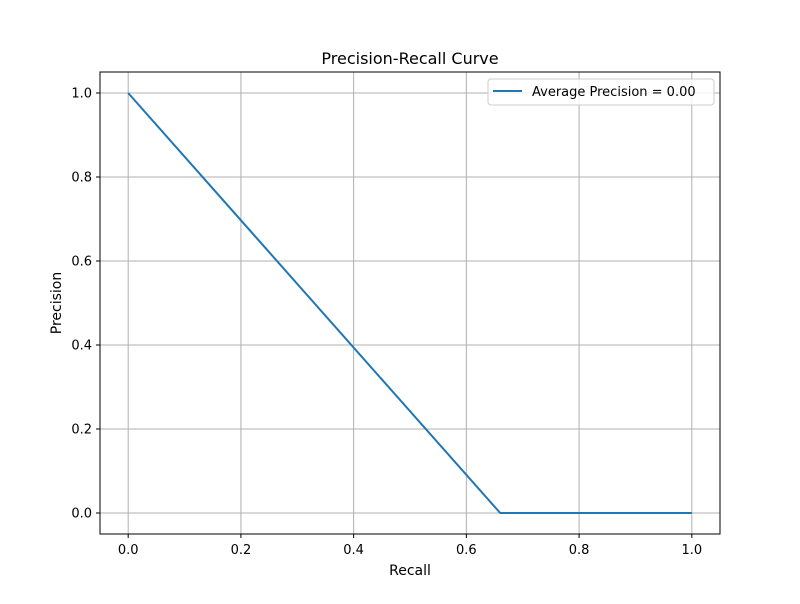  Describe the element at coordinates (466, 550) in the screenshot. I see `x-tick-label: 0.6` at that location.